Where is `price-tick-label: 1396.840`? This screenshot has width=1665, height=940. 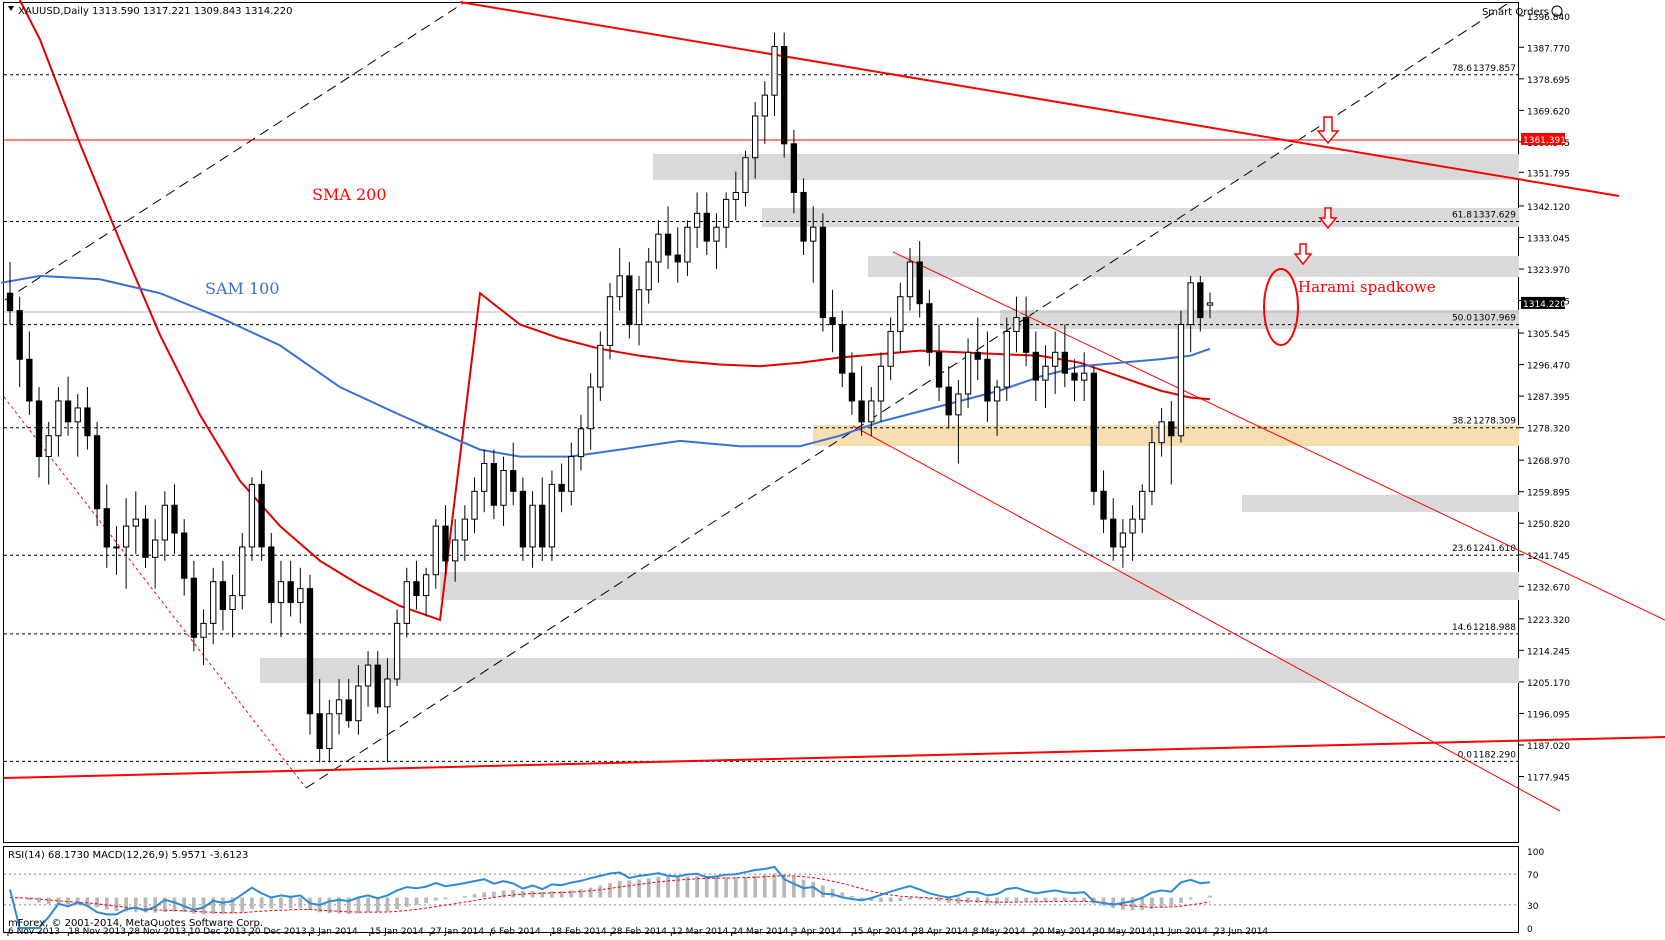 price-tick-label: 1396.840 is located at coordinates (1548, 18).